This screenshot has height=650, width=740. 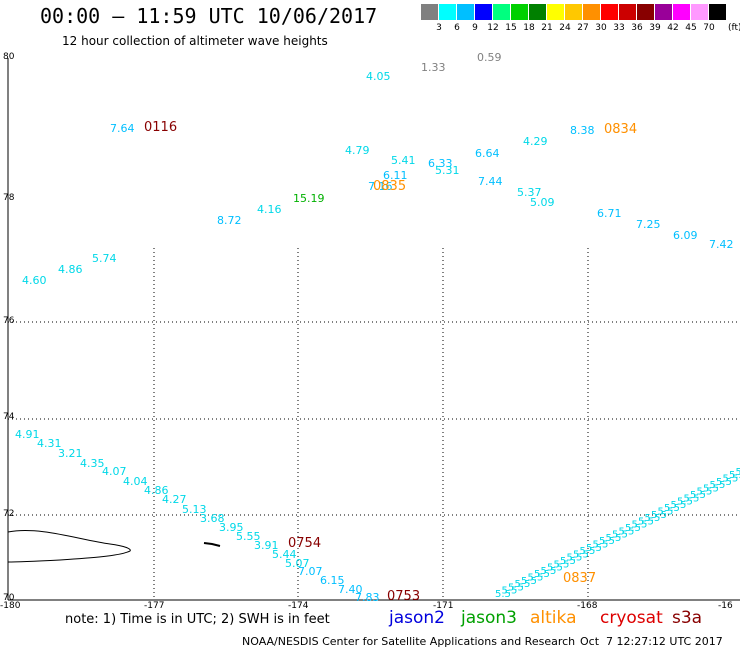 What do you see at coordinates (721, 244) in the screenshot?
I see `wave-height-label: 7.42` at bounding box center [721, 244].